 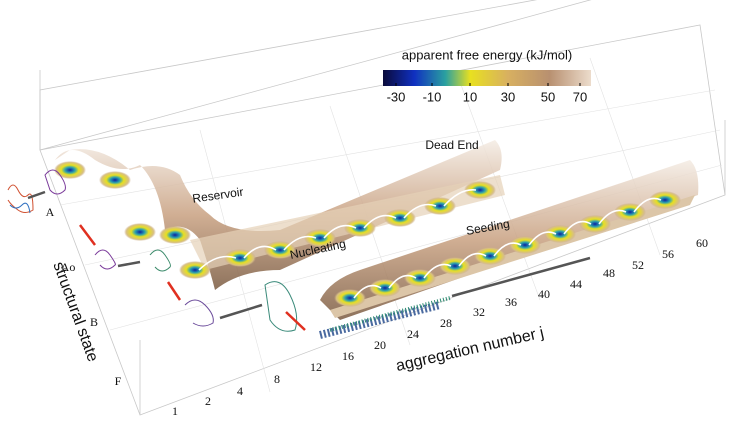 What do you see at coordinates (470, 96) in the screenshot?
I see `colorbar-tick-label: 10` at bounding box center [470, 96].